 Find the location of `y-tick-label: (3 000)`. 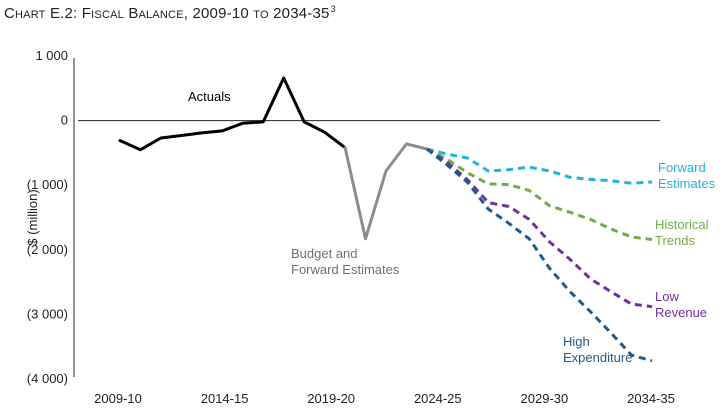

y-tick-label: (3 000) is located at coordinates (47, 313).